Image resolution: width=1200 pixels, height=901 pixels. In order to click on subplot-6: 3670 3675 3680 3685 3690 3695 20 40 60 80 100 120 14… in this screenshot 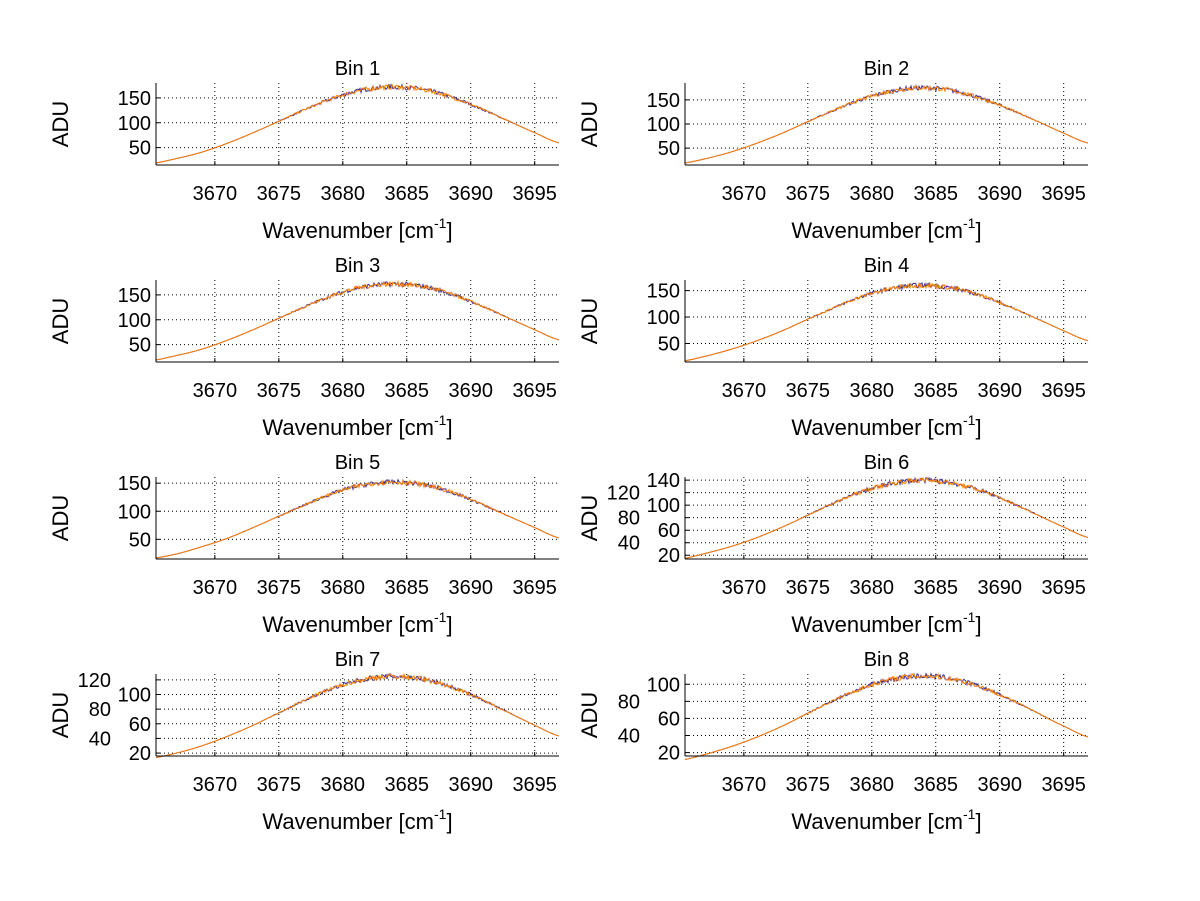, I will do `click(833, 544)`.